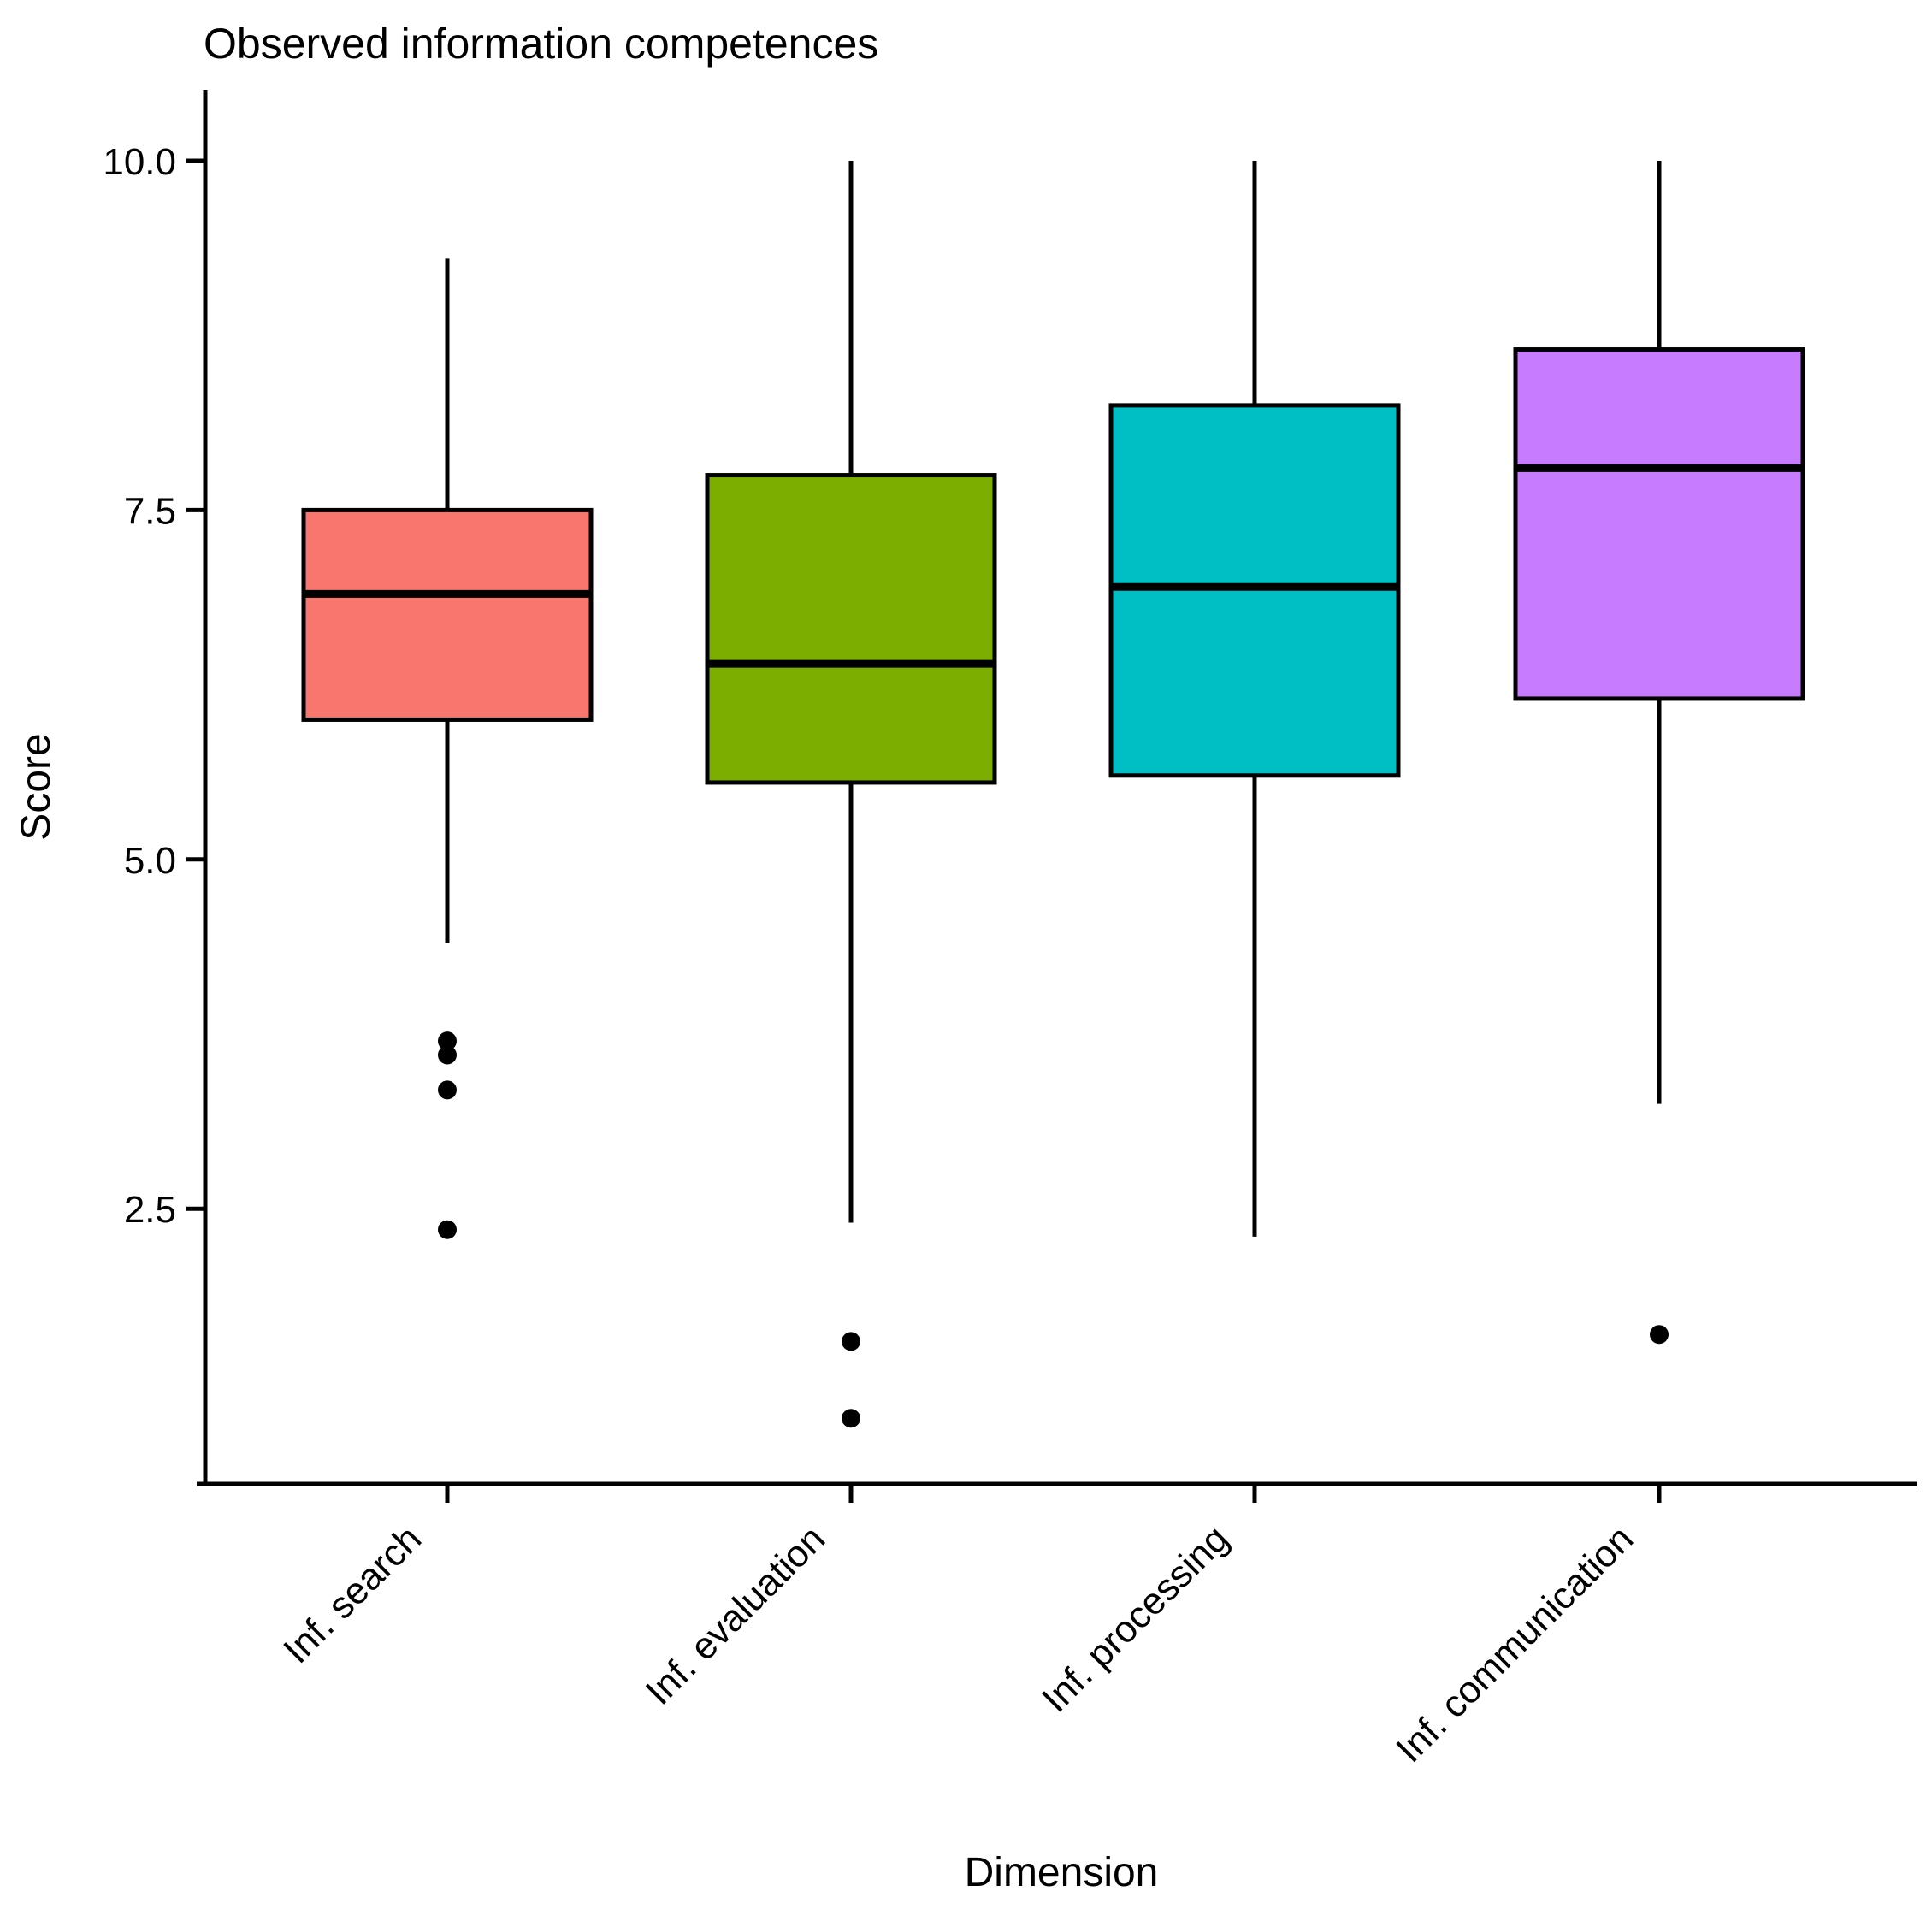 This screenshot has width=1932, height=1915. What do you see at coordinates (447, 748) in the screenshot?
I see `boxplot-inf-search` at bounding box center [447, 748].